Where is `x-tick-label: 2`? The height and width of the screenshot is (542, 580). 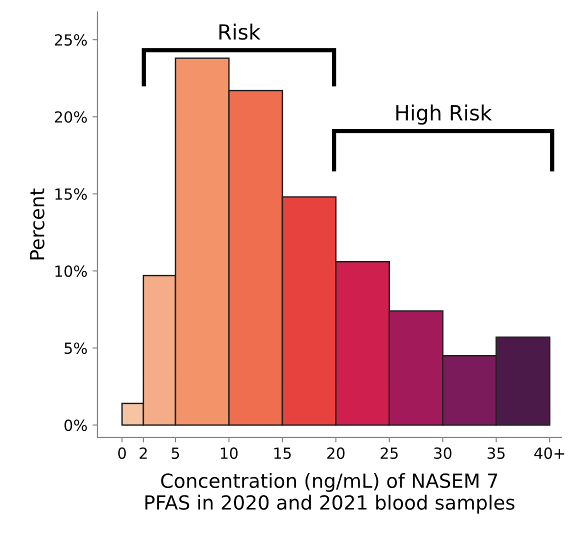 x-tick-label: 2 is located at coordinates (143, 453).